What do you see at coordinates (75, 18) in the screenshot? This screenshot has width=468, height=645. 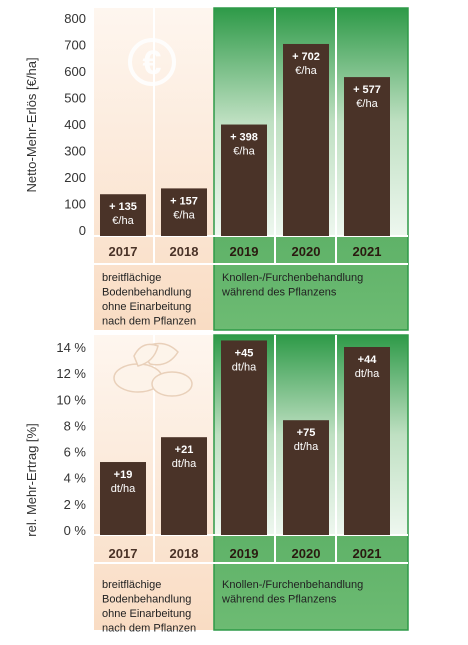 I see `y-tick-label: 800` at bounding box center [75, 18].